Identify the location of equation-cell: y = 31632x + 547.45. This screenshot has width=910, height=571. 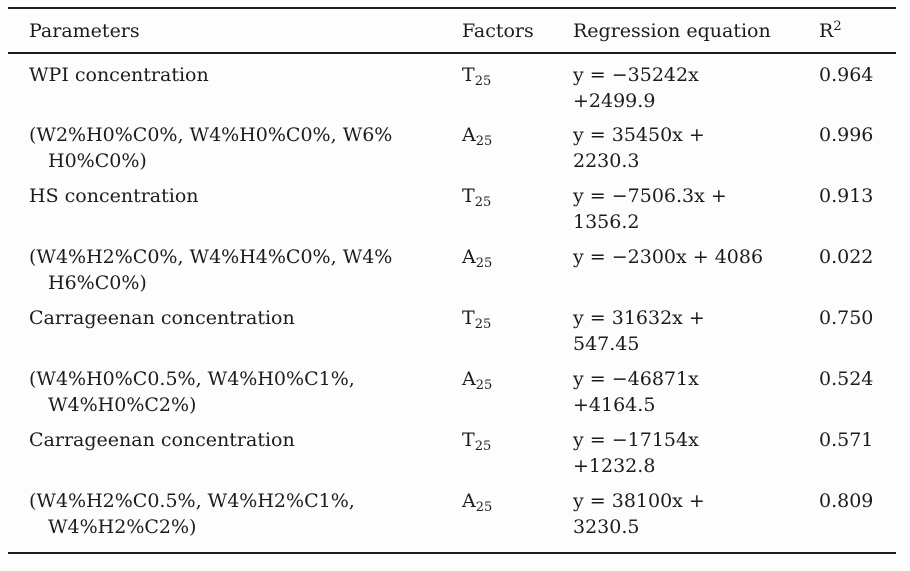
(639, 331).